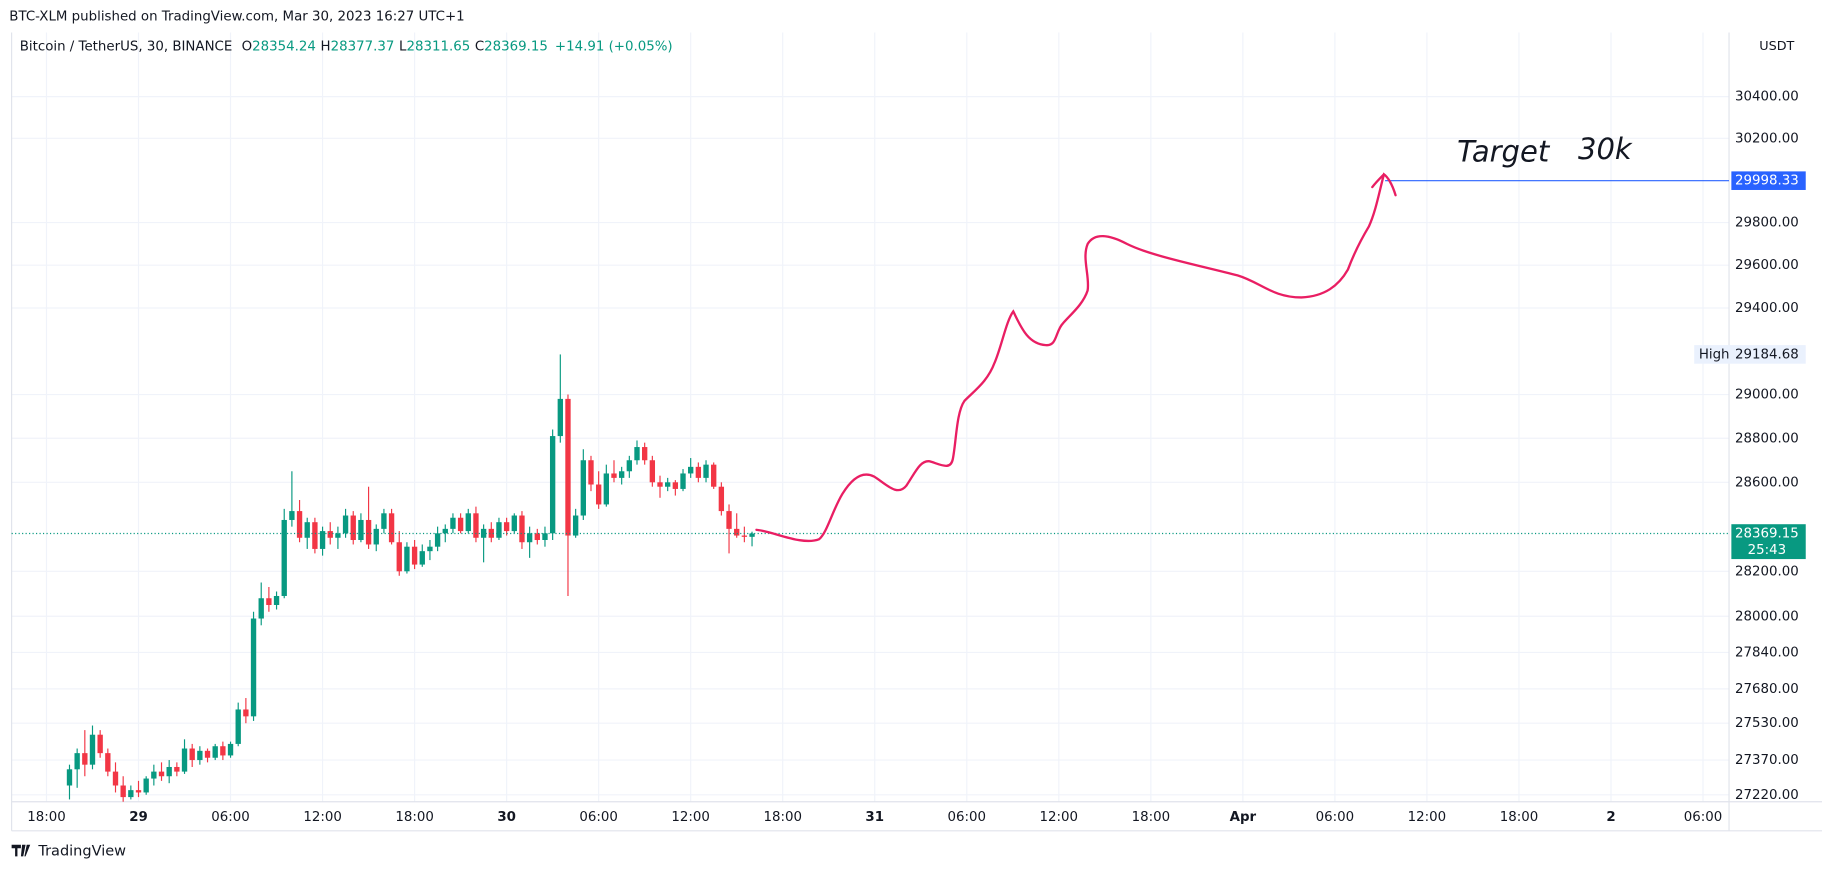  I want to click on ohlc-prefix: L, so click(403, 46).